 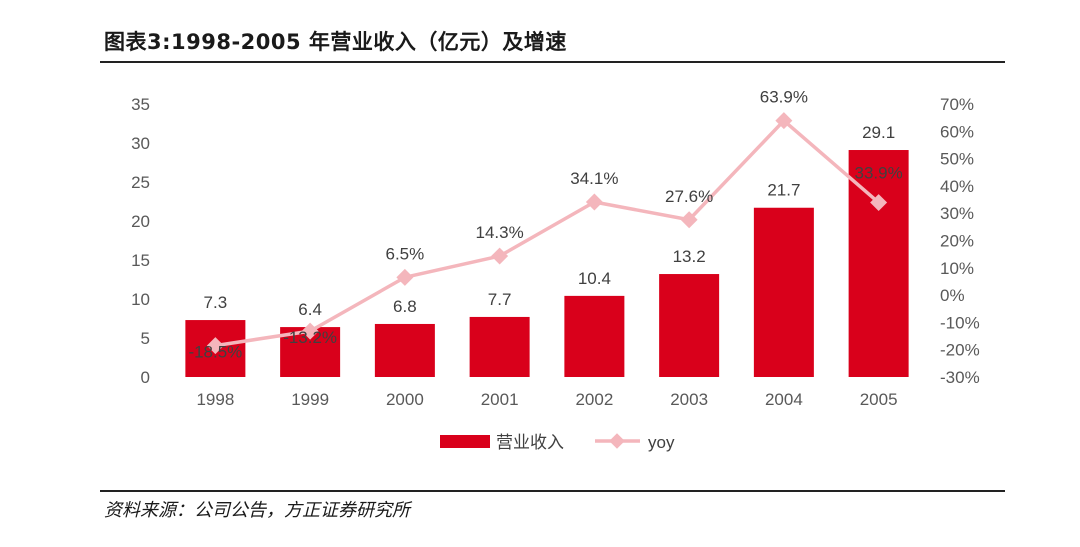 I want to click on right-axis-tick-label: 30%, so click(x=957, y=213).